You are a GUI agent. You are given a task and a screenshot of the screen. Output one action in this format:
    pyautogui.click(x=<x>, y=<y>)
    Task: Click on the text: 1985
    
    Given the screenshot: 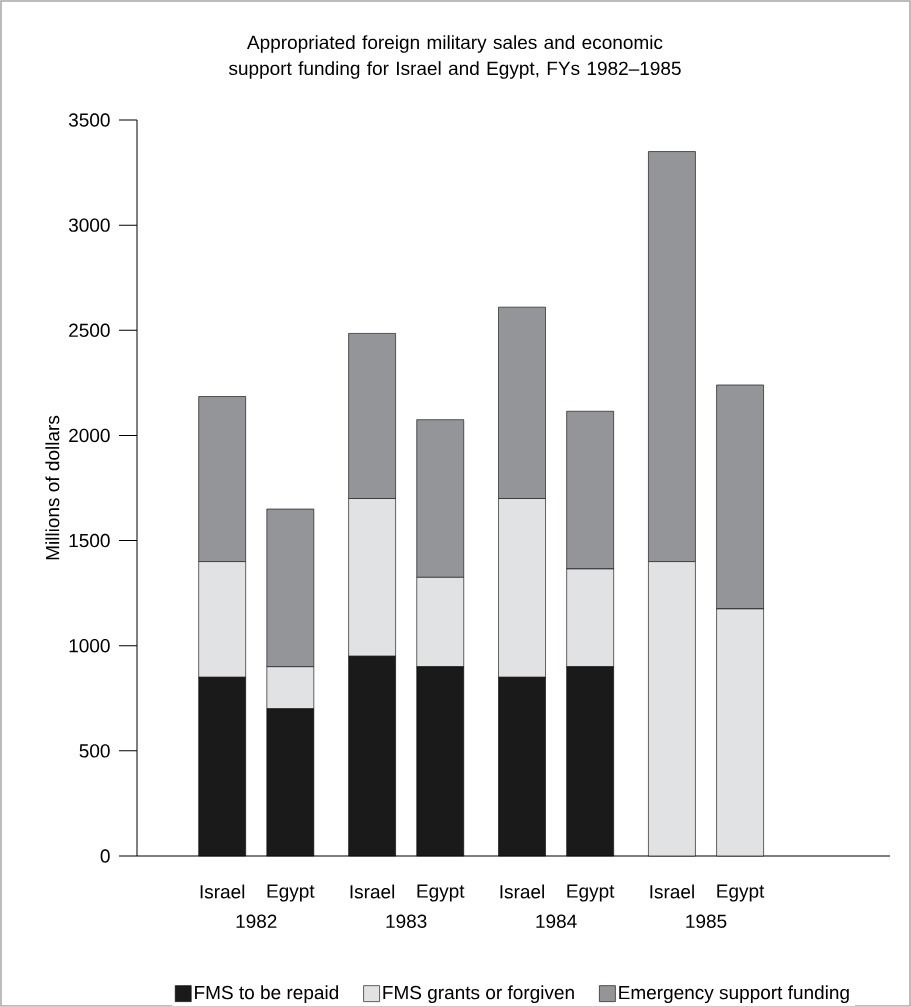 What is the action you would take?
    pyautogui.click(x=706, y=921)
    